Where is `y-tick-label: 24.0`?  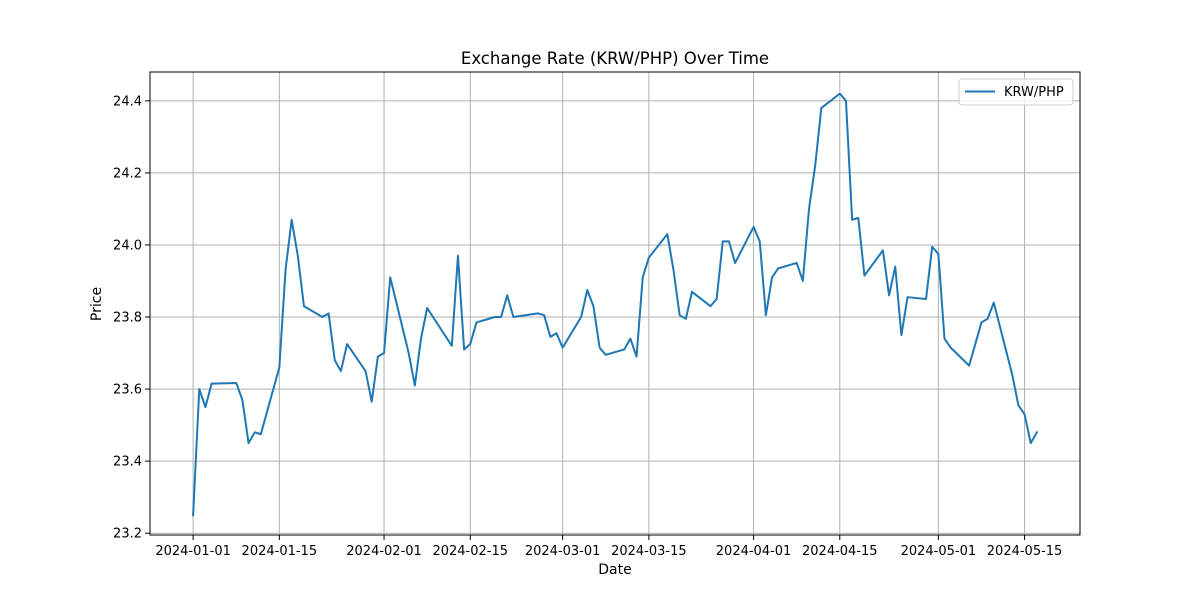 y-tick-label: 24.0 is located at coordinates (127, 245).